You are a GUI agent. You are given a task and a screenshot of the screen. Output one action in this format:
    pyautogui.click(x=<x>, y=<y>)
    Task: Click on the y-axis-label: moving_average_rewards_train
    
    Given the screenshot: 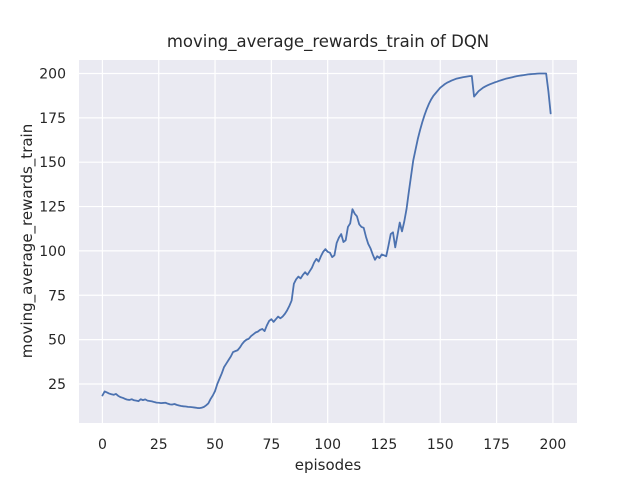 What is the action you would take?
    pyautogui.click(x=27, y=241)
    